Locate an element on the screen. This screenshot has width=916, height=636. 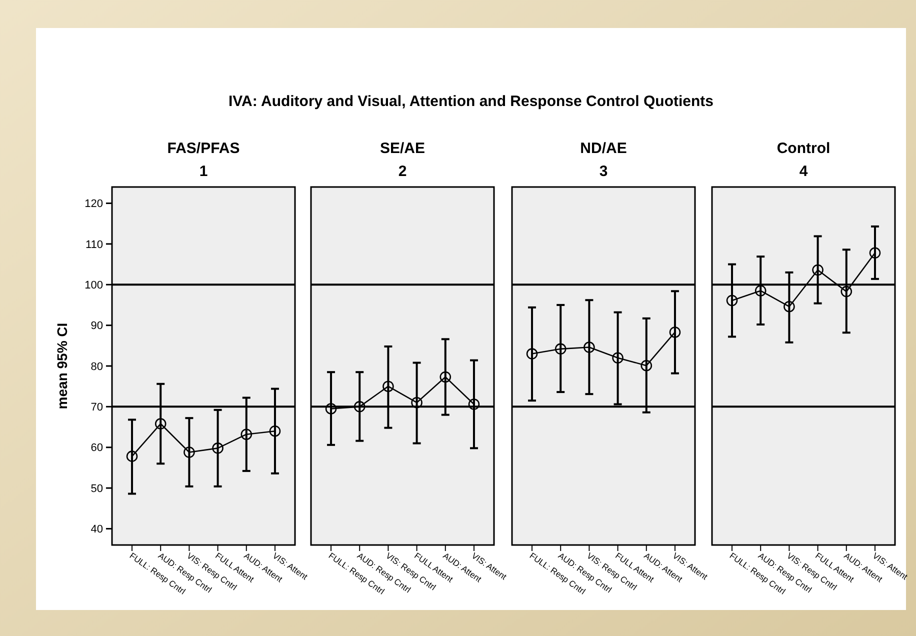
y-tick-label: 60 is located at coordinates (96, 448).